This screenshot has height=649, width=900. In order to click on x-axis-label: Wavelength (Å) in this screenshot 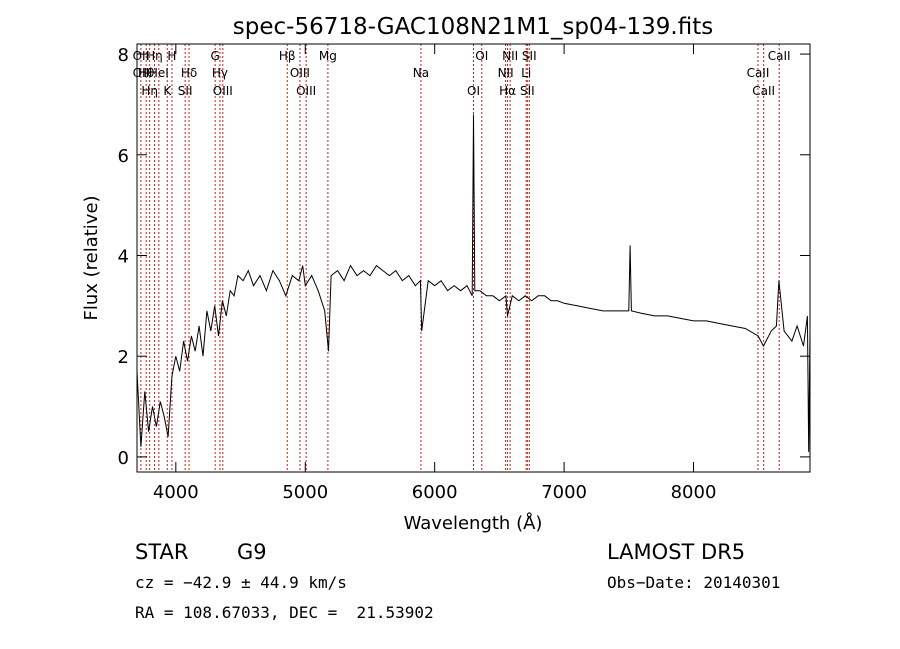, I will do `click(473, 523)`.